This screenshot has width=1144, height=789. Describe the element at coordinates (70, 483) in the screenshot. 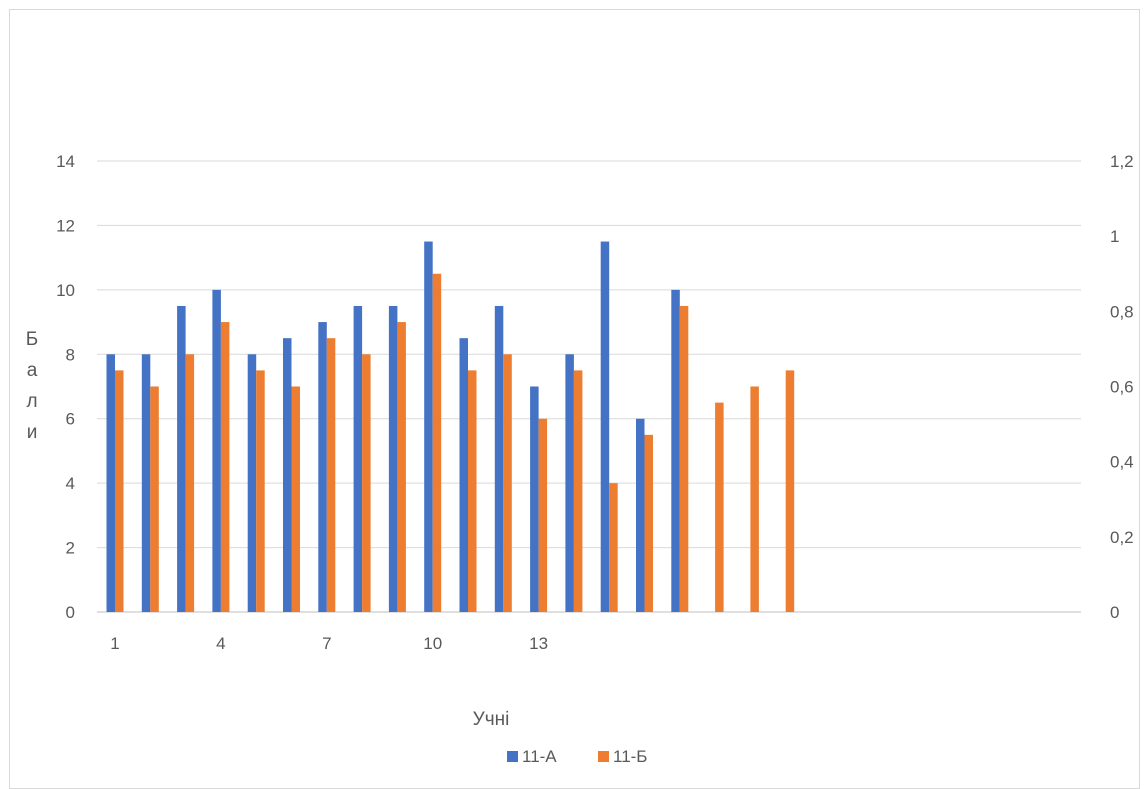

I see `y-tick-label: 4` at that location.